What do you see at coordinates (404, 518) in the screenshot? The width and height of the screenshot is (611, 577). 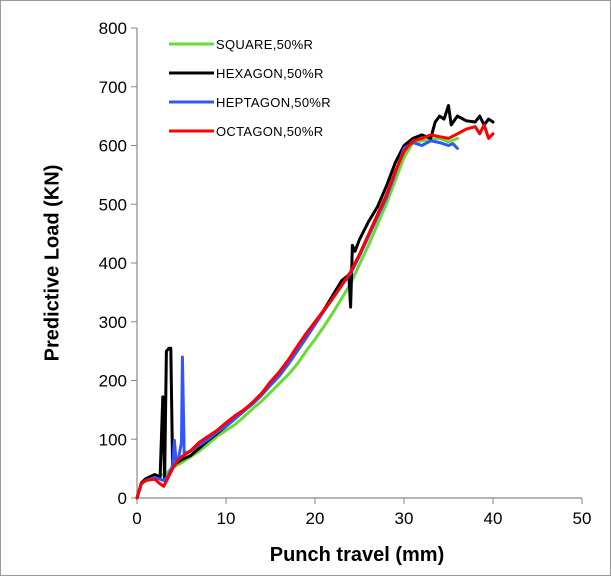 I see `x-tick-label: 30` at bounding box center [404, 518].